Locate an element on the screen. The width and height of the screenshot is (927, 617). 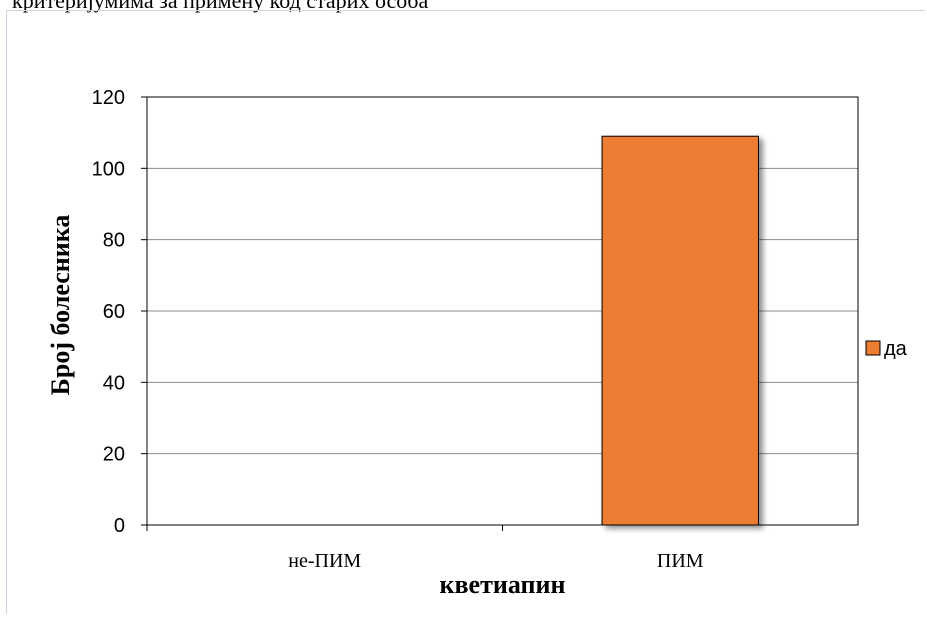
bars is located at coordinates (680, 330).